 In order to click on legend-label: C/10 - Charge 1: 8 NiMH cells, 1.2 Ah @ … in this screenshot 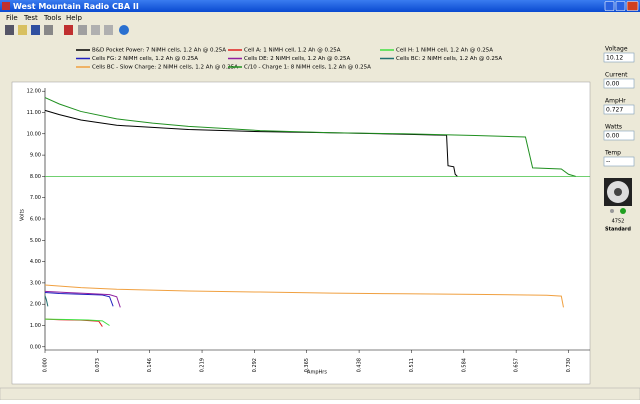, I will do `click(307, 68)`.